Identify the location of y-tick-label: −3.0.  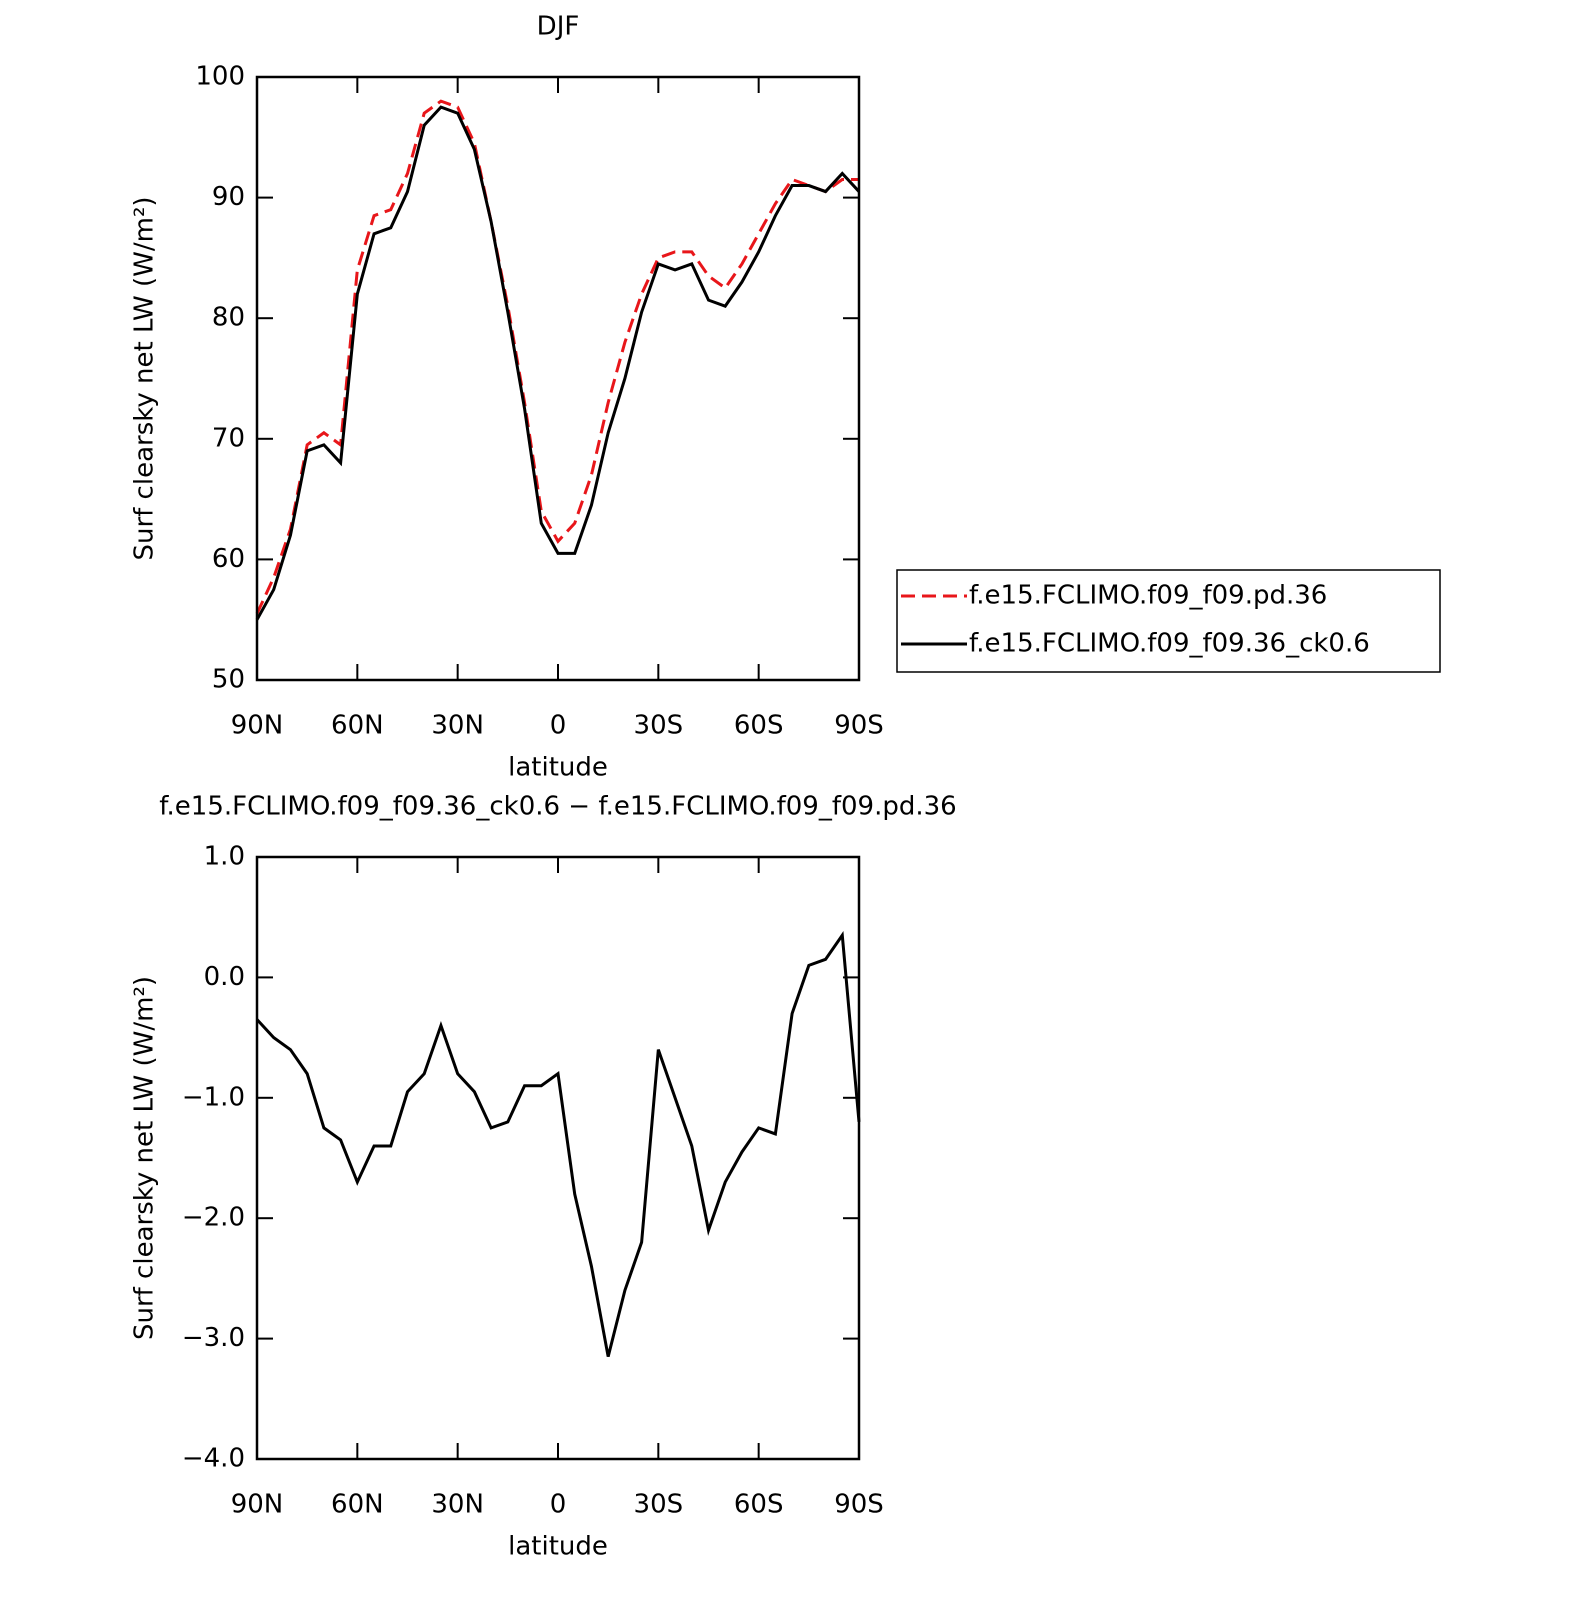
(213, 1338).